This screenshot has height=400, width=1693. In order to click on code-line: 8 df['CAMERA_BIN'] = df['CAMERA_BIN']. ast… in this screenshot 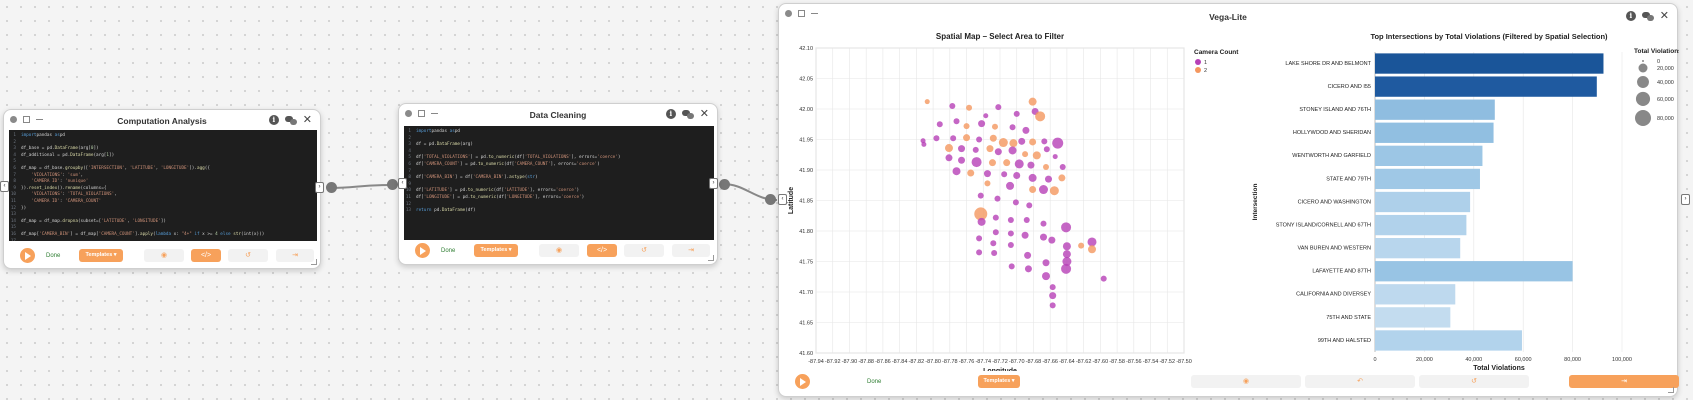, I will do `click(559, 178)`.